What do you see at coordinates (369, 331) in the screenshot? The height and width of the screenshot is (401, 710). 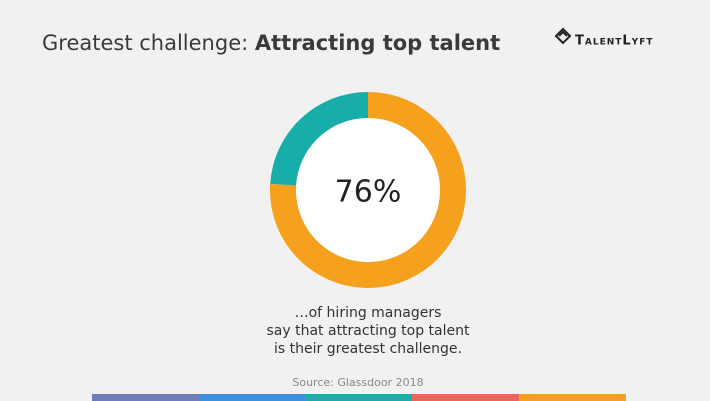 I see `caption-line: say that attracting top talent` at bounding box center [369, 331].